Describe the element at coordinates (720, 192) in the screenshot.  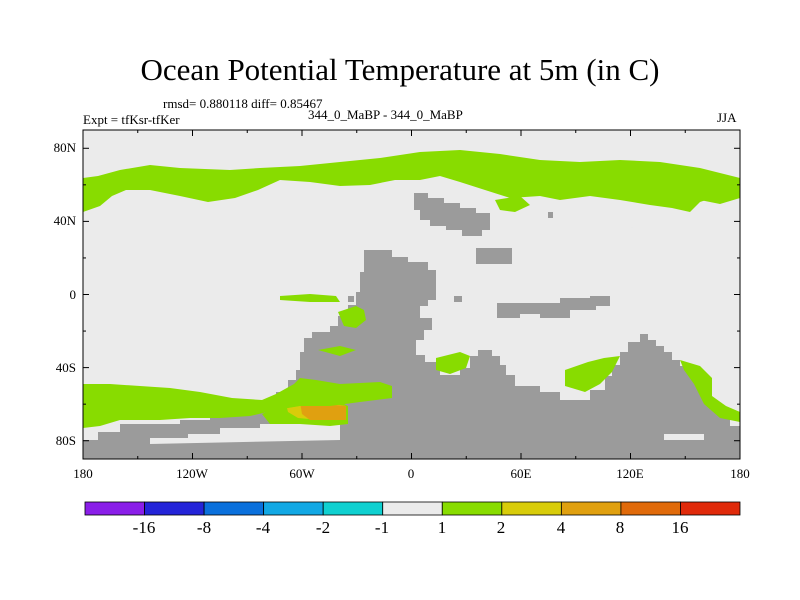
I see `green-patch-ne` at that location.